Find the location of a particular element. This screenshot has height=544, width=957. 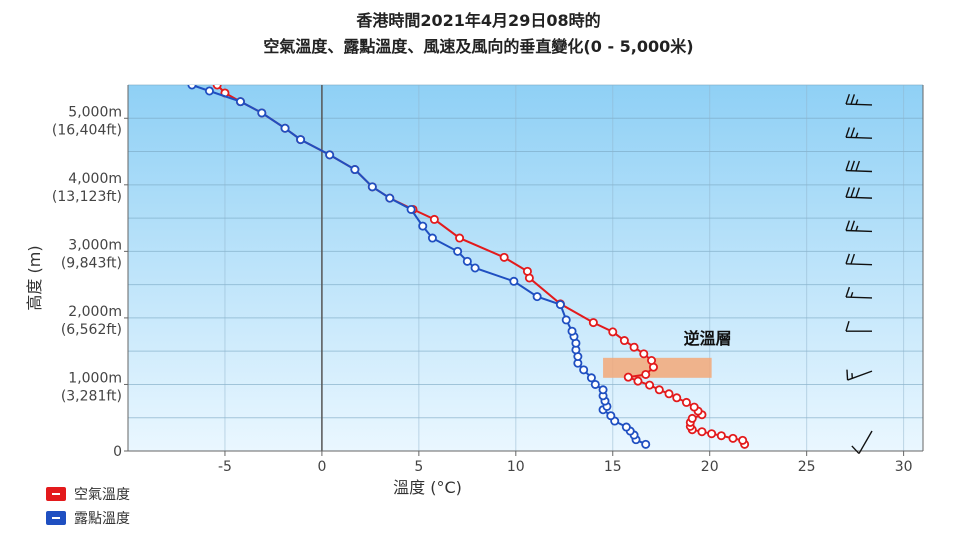

y-tick-label-m: 4,000m is located at coordinates (95, 179).